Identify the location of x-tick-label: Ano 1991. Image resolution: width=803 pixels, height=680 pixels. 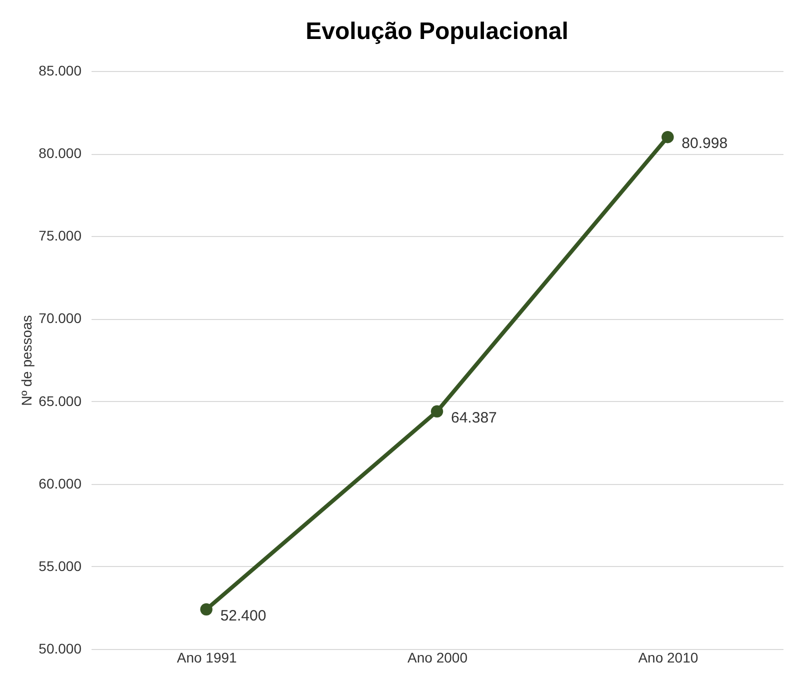
(207, 658).